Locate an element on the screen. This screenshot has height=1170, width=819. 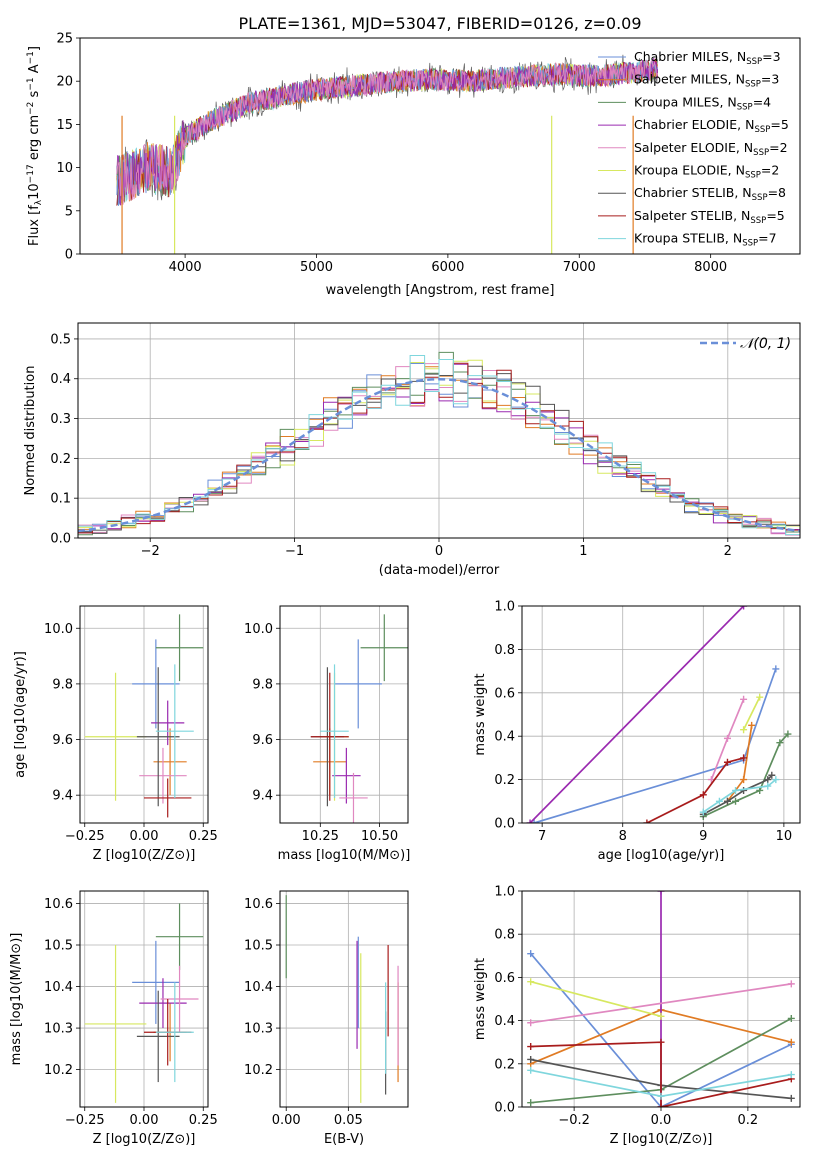
y-tick-label: 0.1 is located at coordinates (60, 499).